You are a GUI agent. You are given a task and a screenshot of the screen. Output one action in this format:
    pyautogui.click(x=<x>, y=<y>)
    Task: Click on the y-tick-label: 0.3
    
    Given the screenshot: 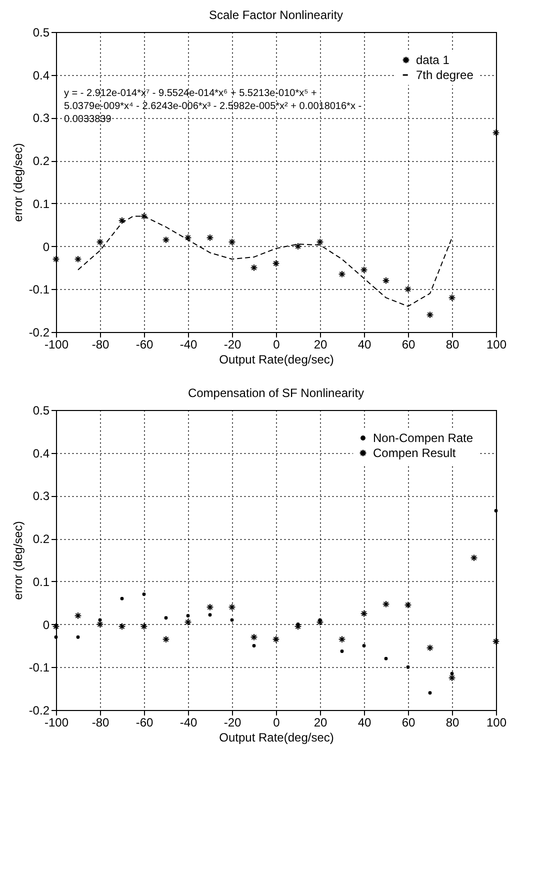 What is the action you would take?
    pyautogui.click(x=41, y=496)
    